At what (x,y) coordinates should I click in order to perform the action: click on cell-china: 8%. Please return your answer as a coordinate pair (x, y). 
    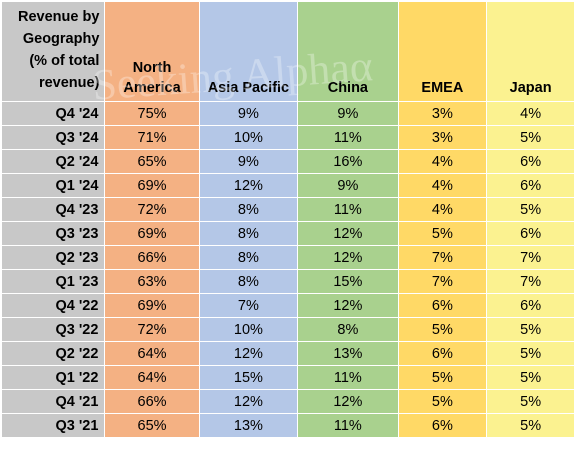
    Looking at the image, I should click on (348, 329).